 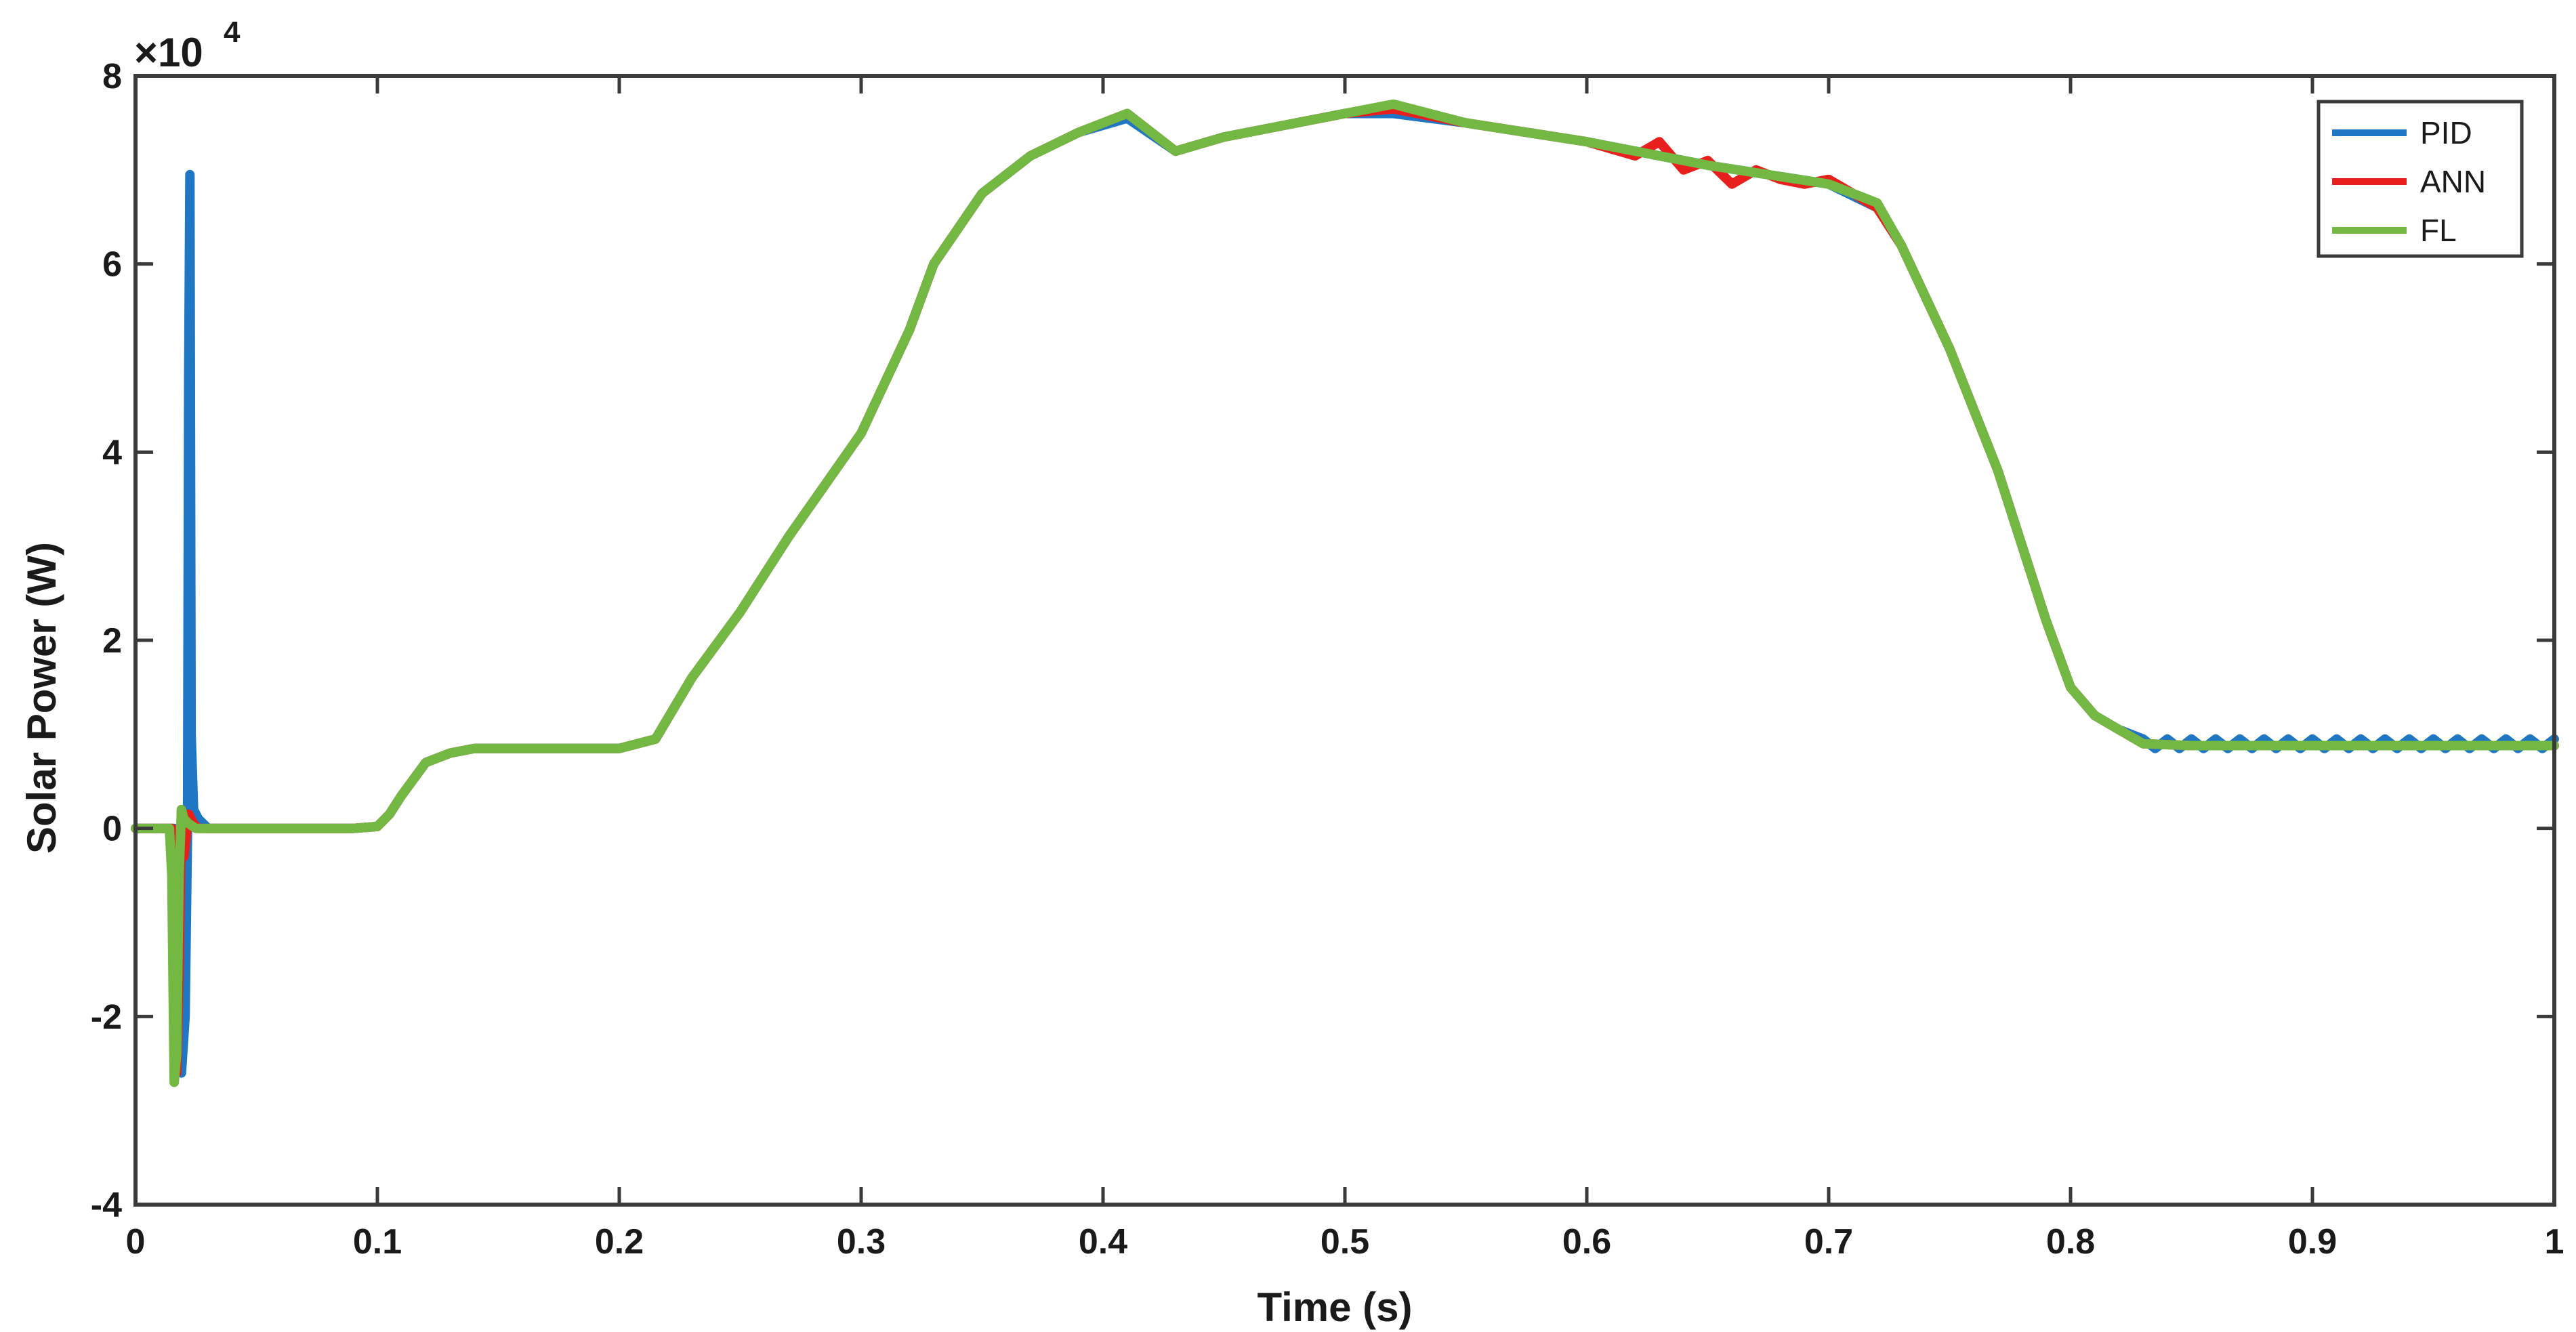 I want to click on y-tick-label: 6, so click(x=112, y=265).